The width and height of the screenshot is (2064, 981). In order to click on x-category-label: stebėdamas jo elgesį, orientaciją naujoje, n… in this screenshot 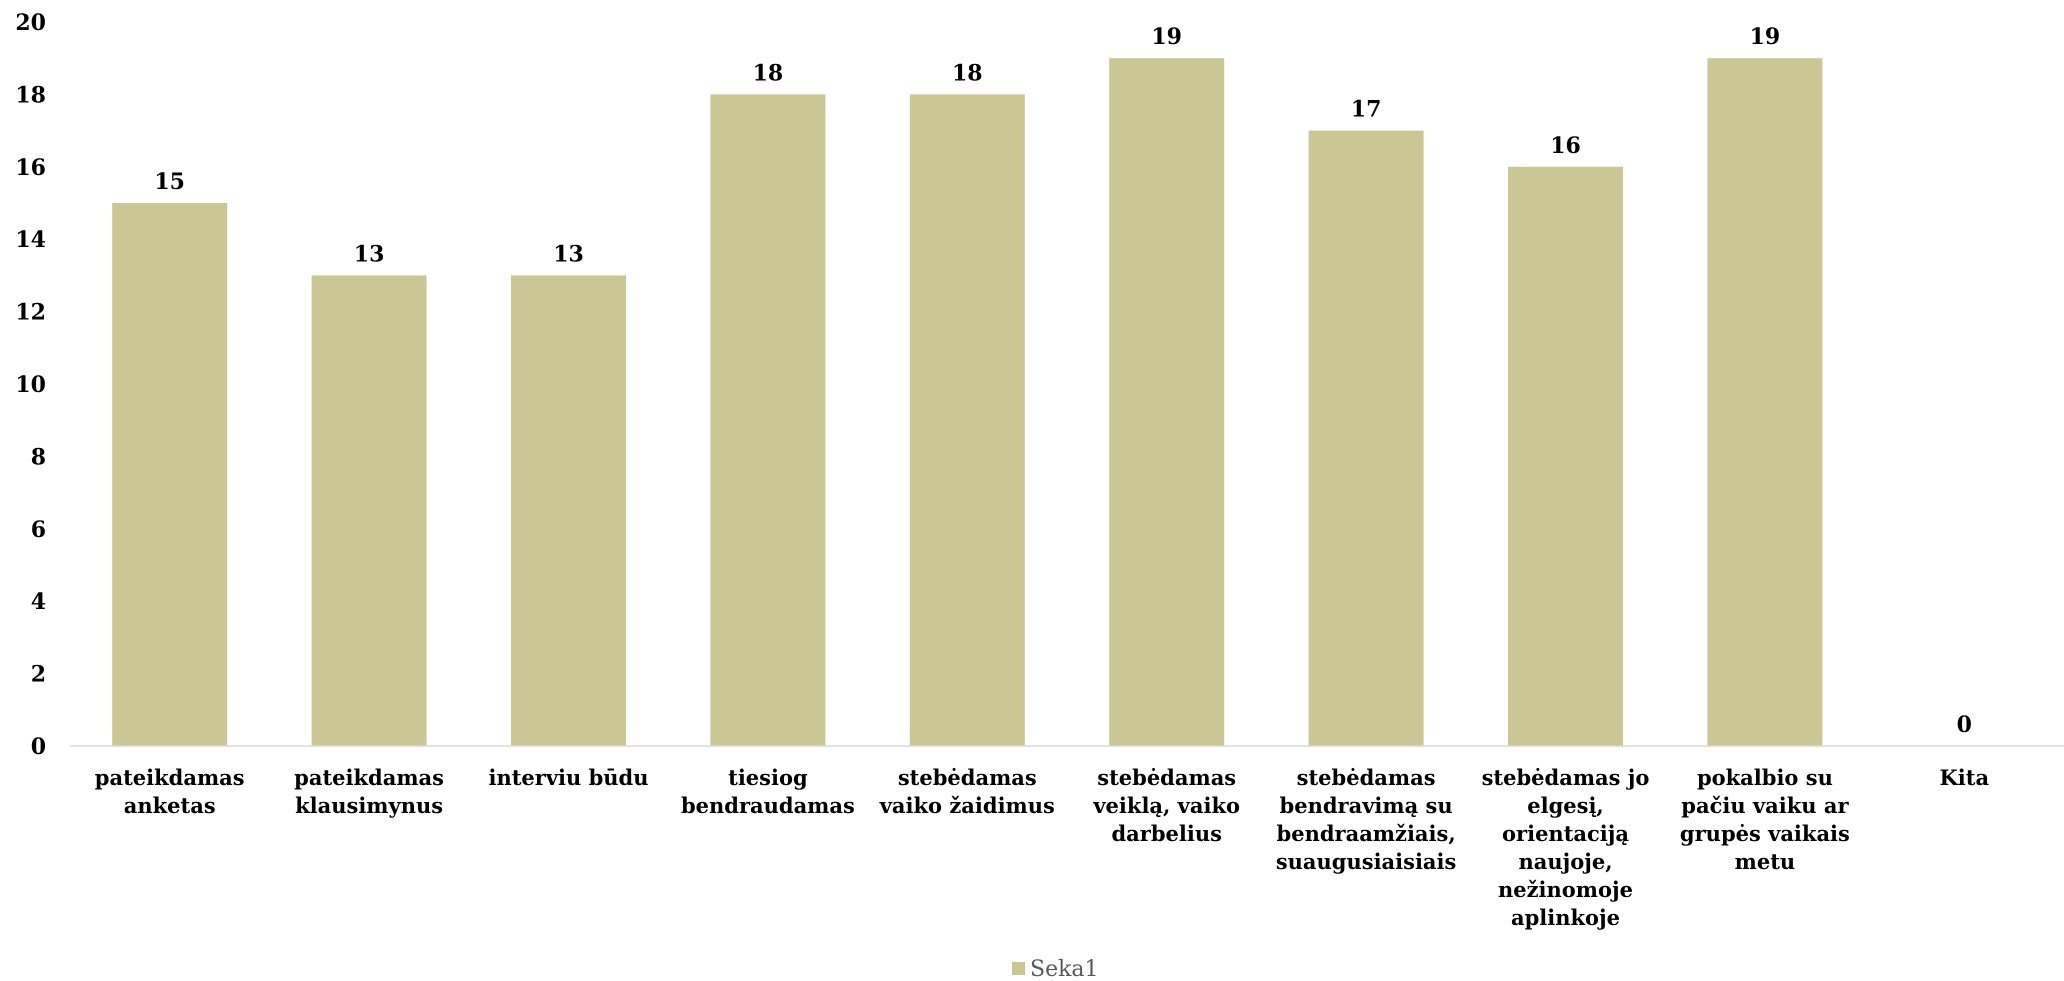, I will do `click(1566, 847)`.